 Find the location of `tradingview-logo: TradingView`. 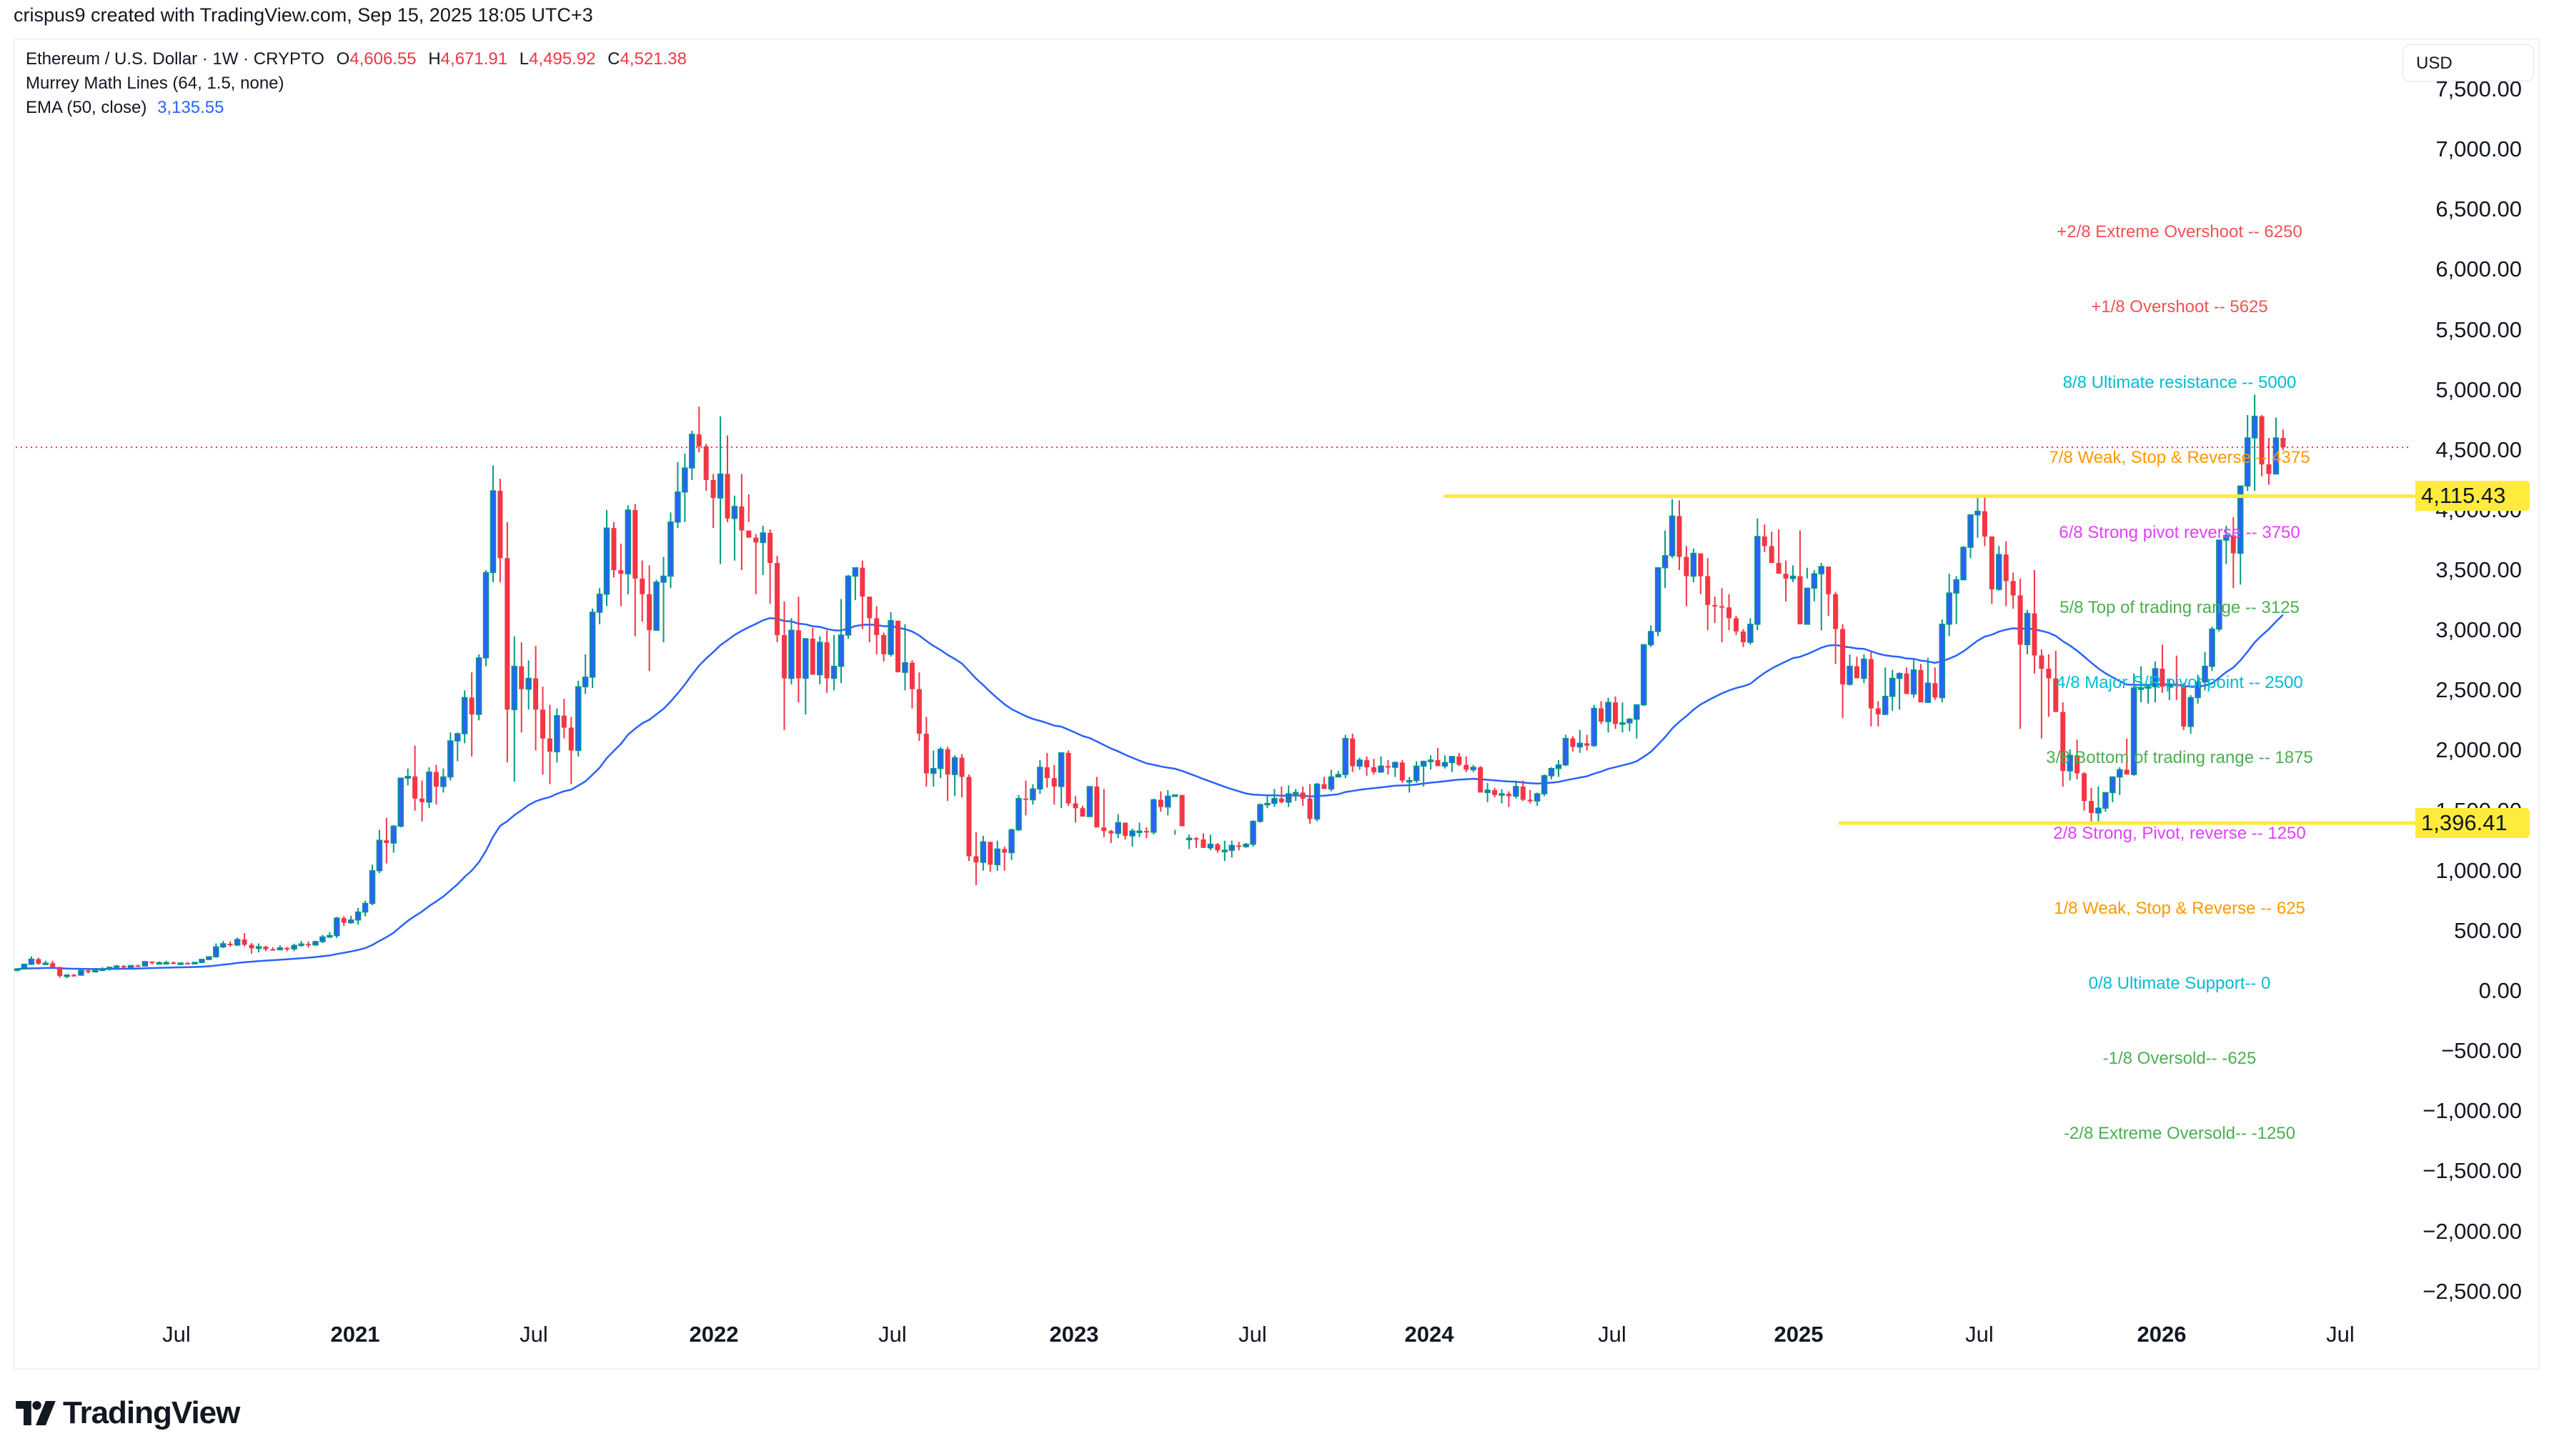

tradingview-logo: TradingView is located at coordinates (128, 1413).